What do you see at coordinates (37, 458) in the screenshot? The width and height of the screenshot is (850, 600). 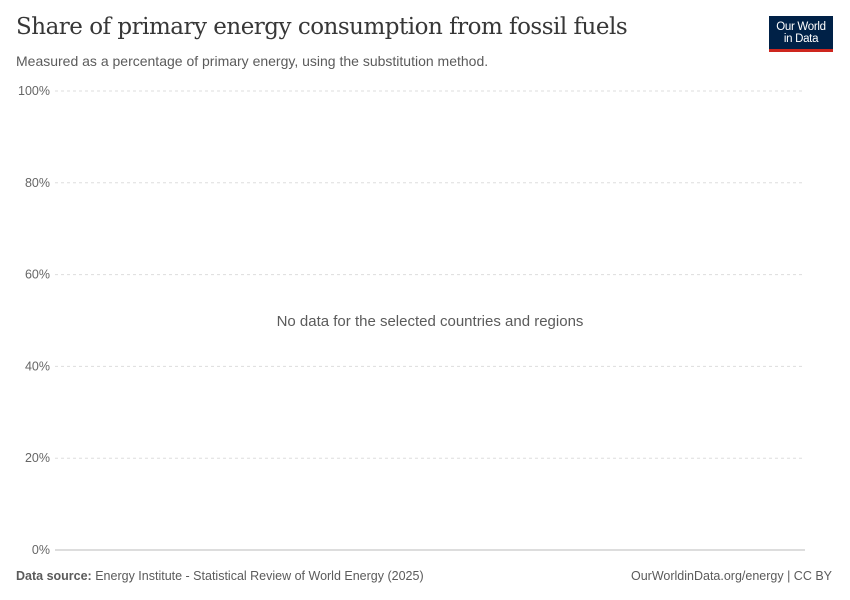 I see `y-tick-label: 20%` at bounding box center [37, 458].